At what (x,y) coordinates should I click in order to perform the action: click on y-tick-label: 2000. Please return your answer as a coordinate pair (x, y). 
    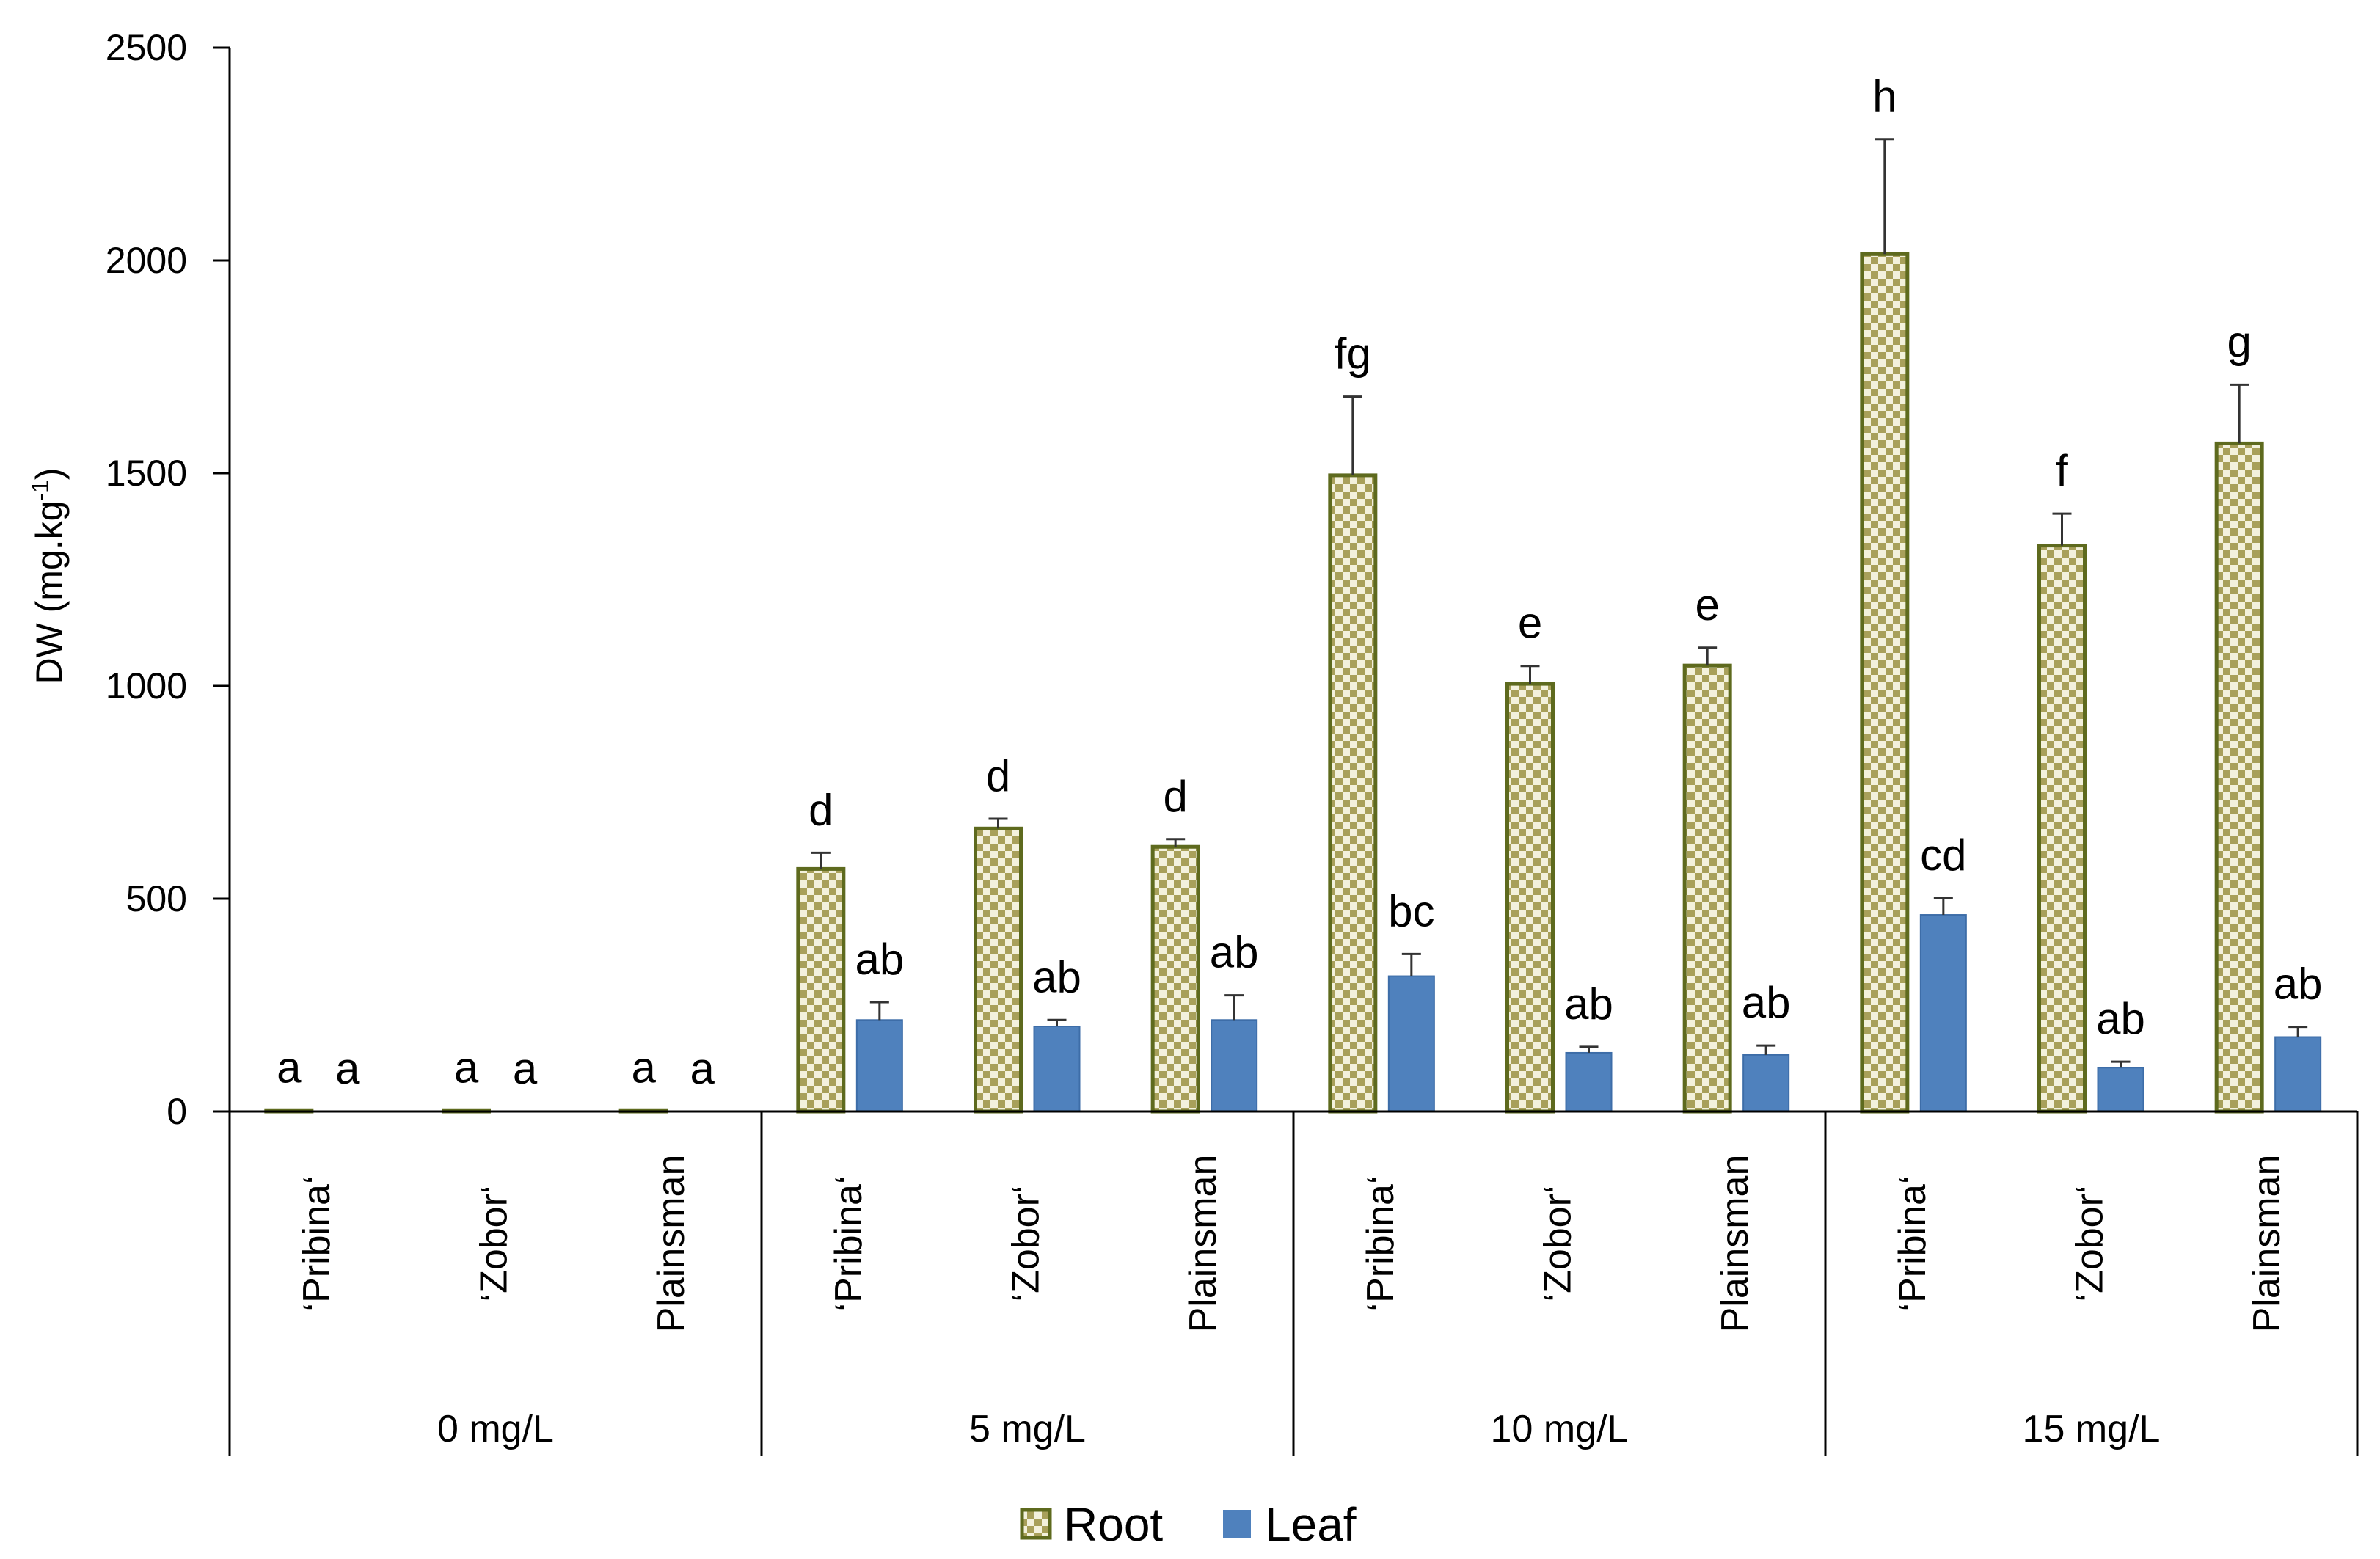
    Looking at the image, I should click on (146, 260).